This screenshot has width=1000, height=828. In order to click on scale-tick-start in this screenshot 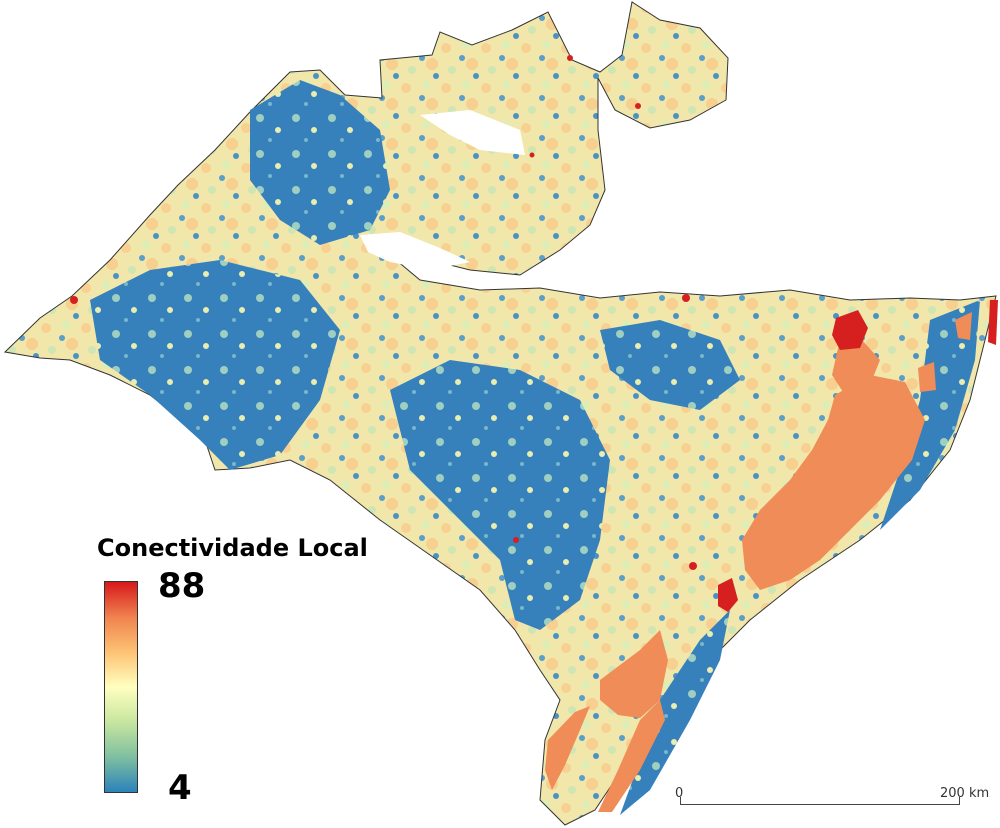, I will do `click(680, 801)`.